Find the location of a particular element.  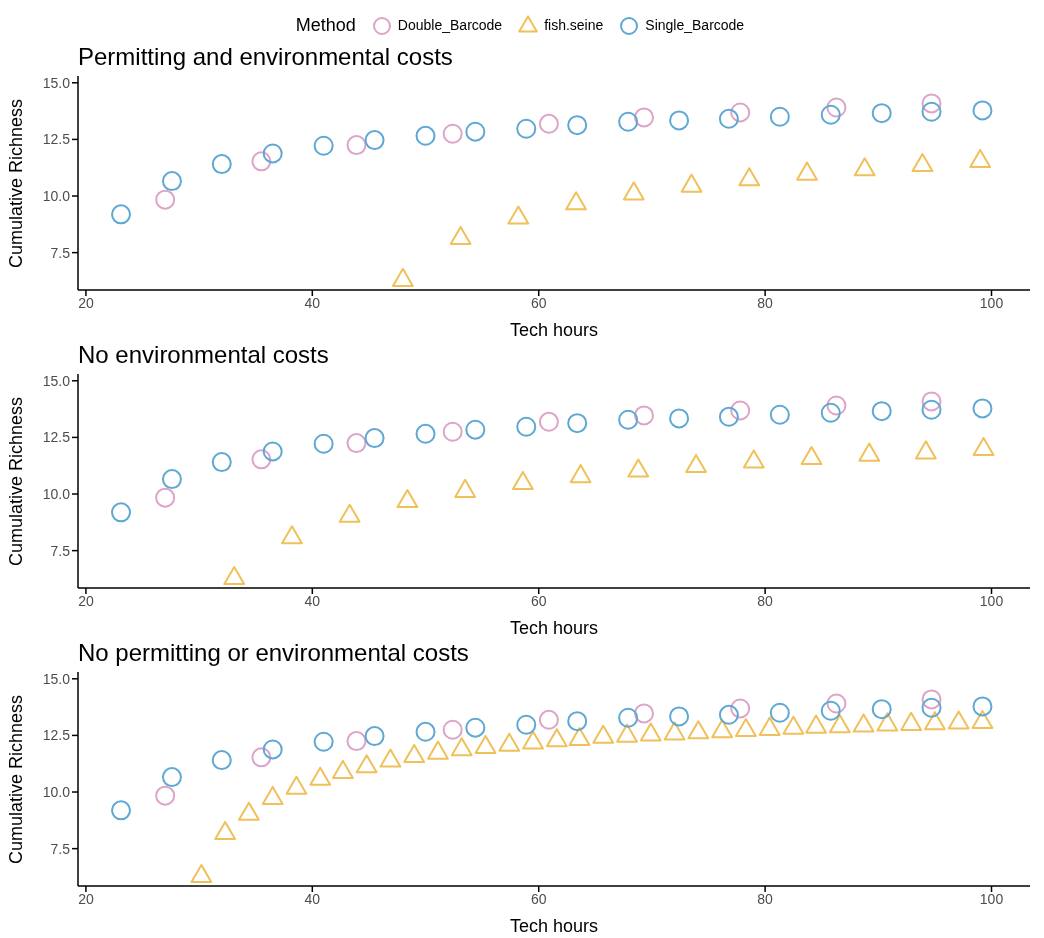

y-tick-label: 15.0 is located at coordinates (56, 380).